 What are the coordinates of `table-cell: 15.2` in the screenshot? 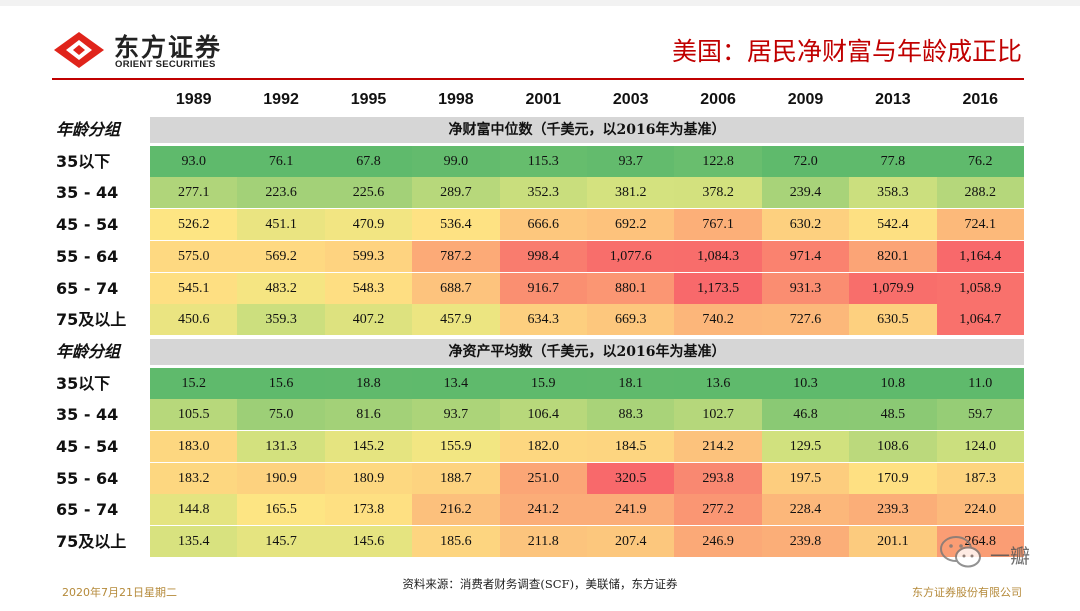 It's located at (194, 383).